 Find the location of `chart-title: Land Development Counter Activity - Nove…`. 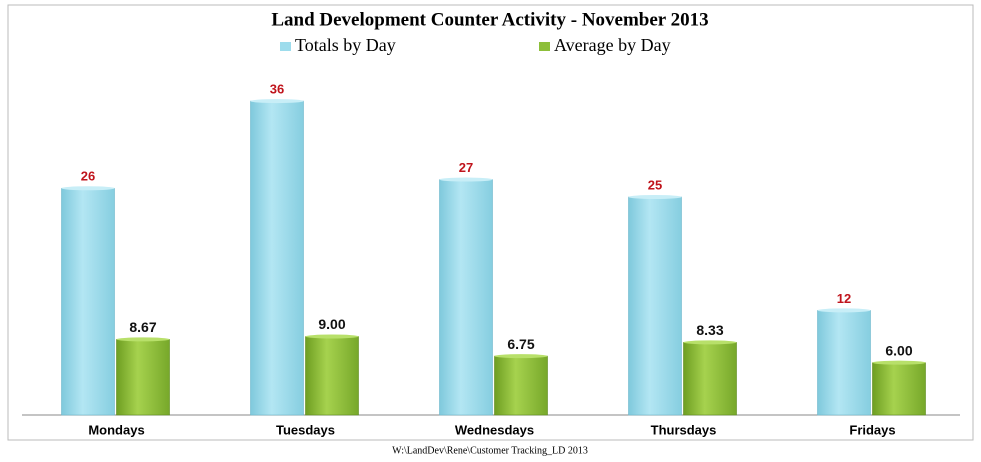

chart-title: Land Development Counter Activity - Nove… is located at coordinates (489, 19).